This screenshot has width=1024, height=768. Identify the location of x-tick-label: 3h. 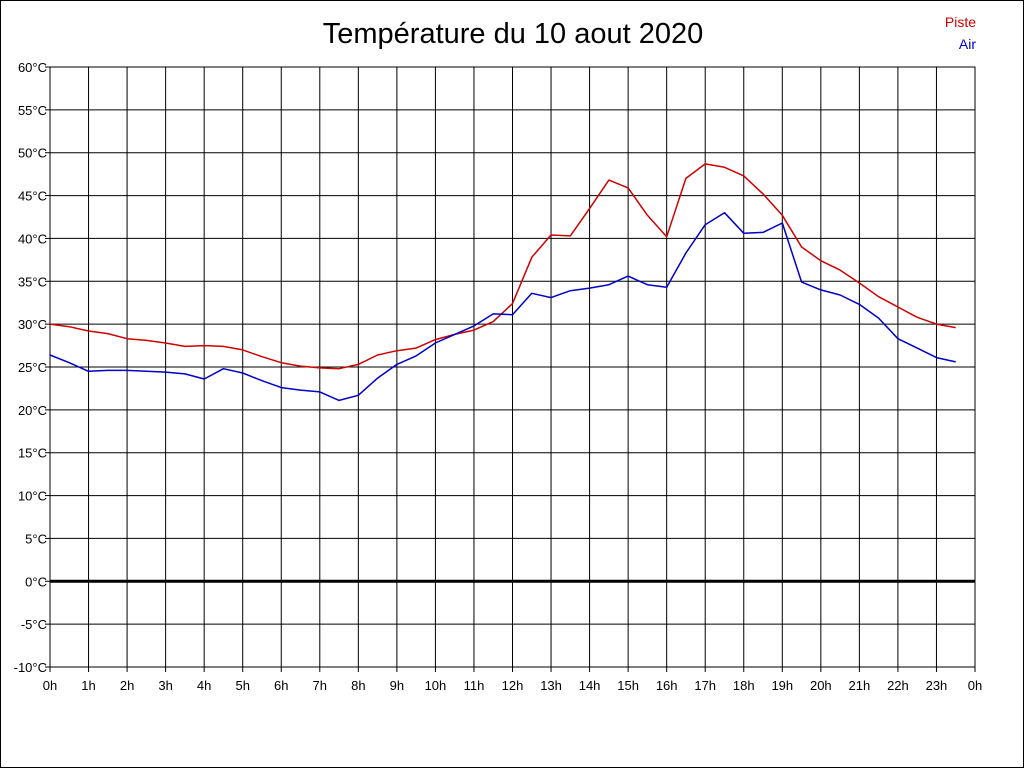
(165, 685).